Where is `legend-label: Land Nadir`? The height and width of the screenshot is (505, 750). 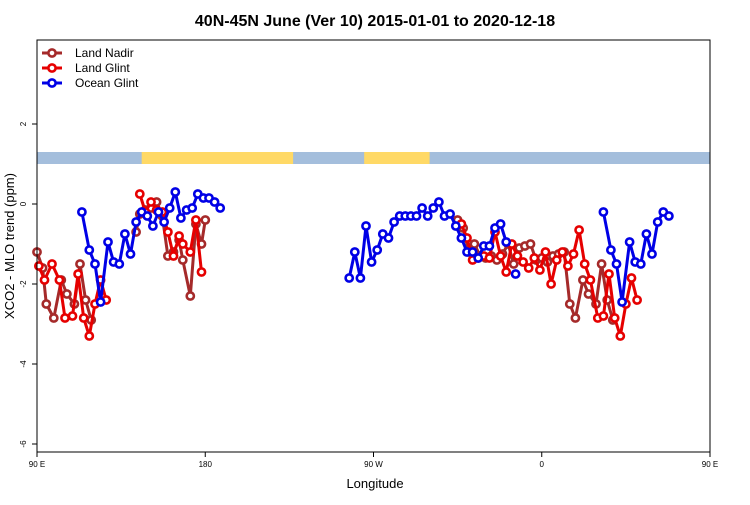
legend-label: Land Nadir is located at coordinates (104, 53).